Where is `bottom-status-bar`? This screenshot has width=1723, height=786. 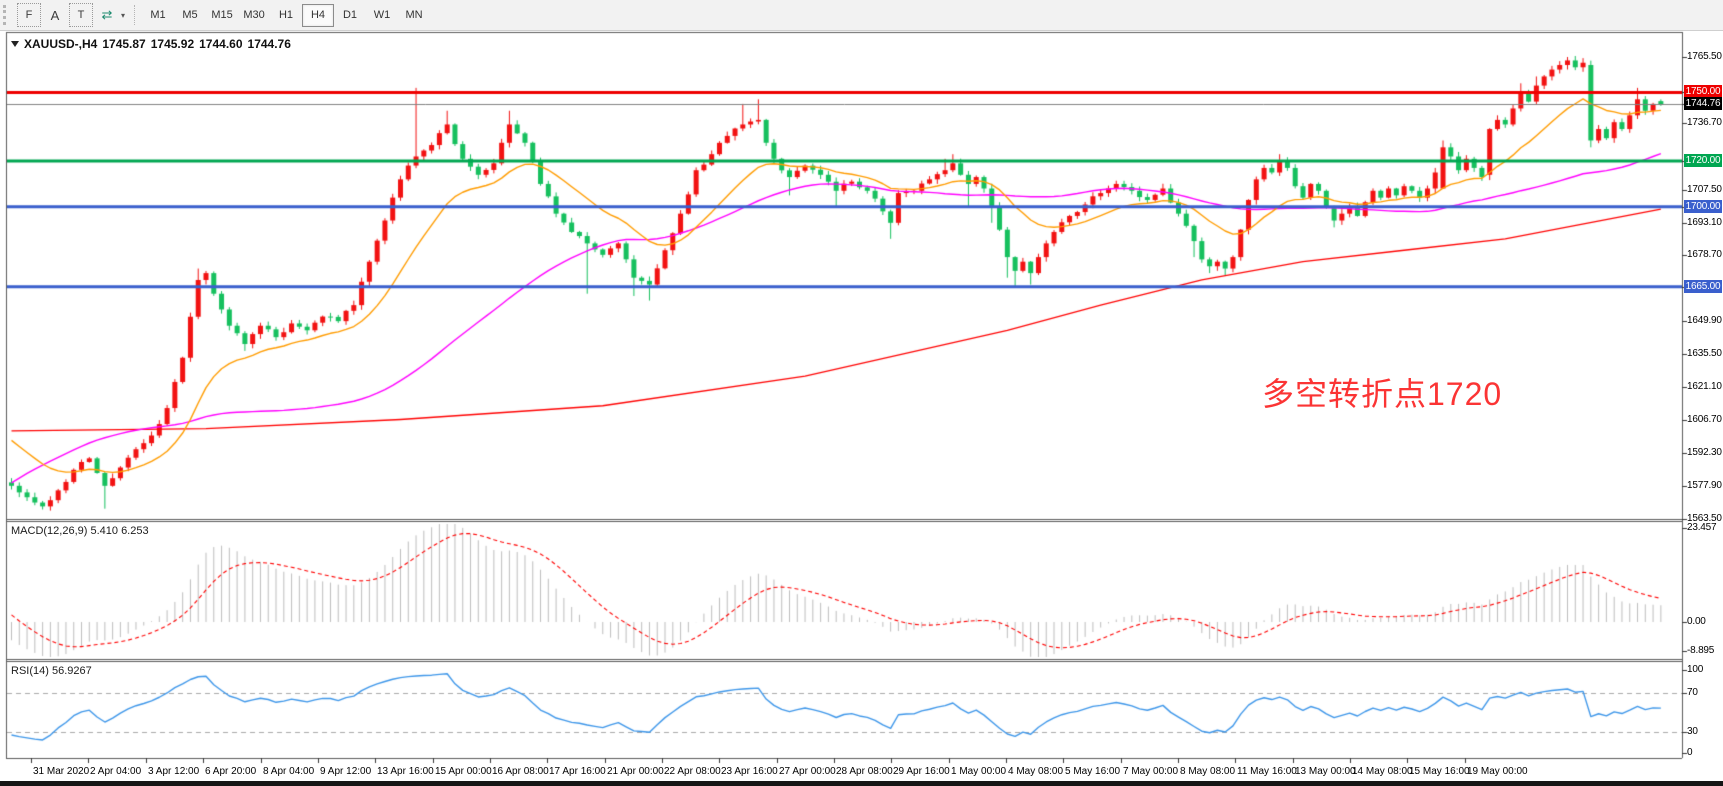 bottom-status-bar is located at coordinates (861, 783).